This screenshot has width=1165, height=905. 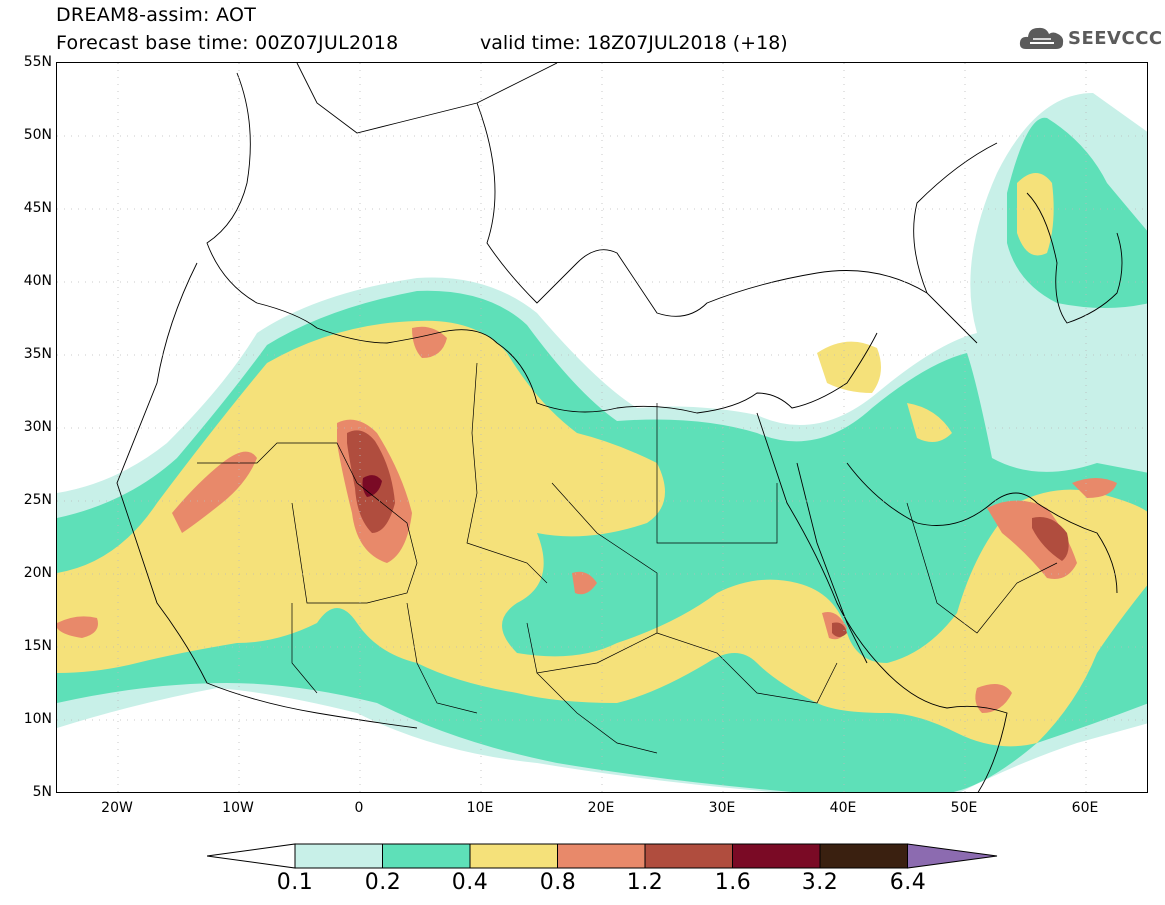 What do you see at coordinates (359, 808) in the screenshot?
I see `lon-label-0: 0` at bounding box center [359, 808].